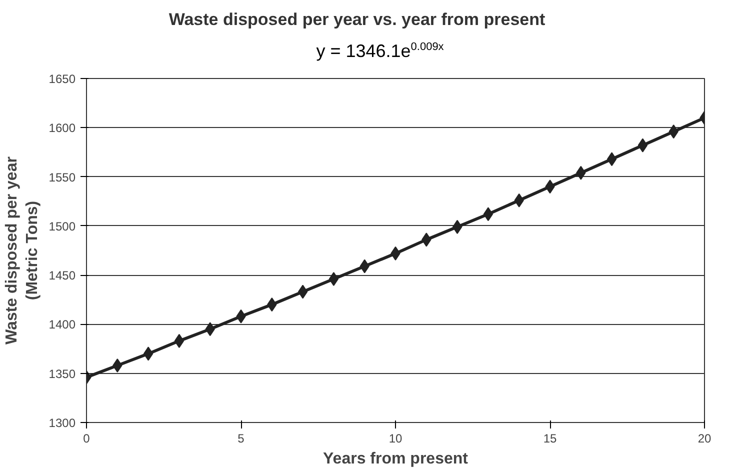 The height and width of the screenshot is (470, 734). What do you see at coordinates (62, 373) in the screenshot?
I see `y-tick-label: 1350` at bounding box center [62, 373].